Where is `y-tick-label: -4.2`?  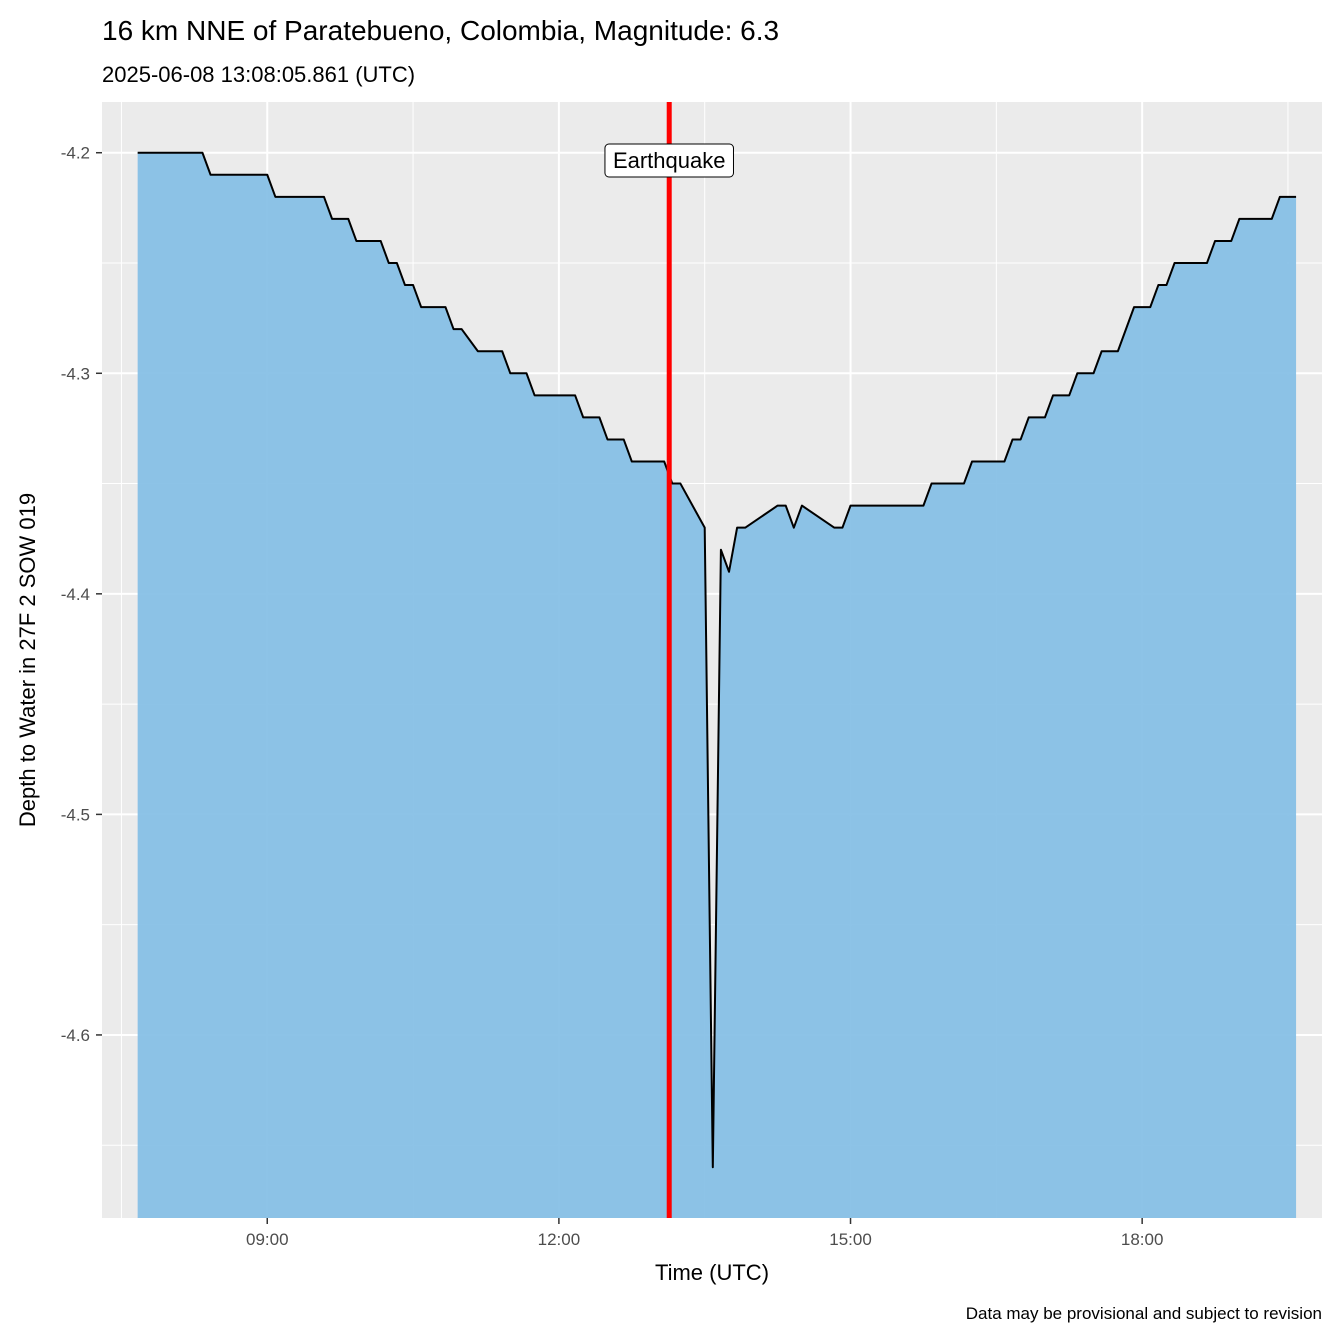 y-tick-label: -4.2 is located at coordinates (75, 153).